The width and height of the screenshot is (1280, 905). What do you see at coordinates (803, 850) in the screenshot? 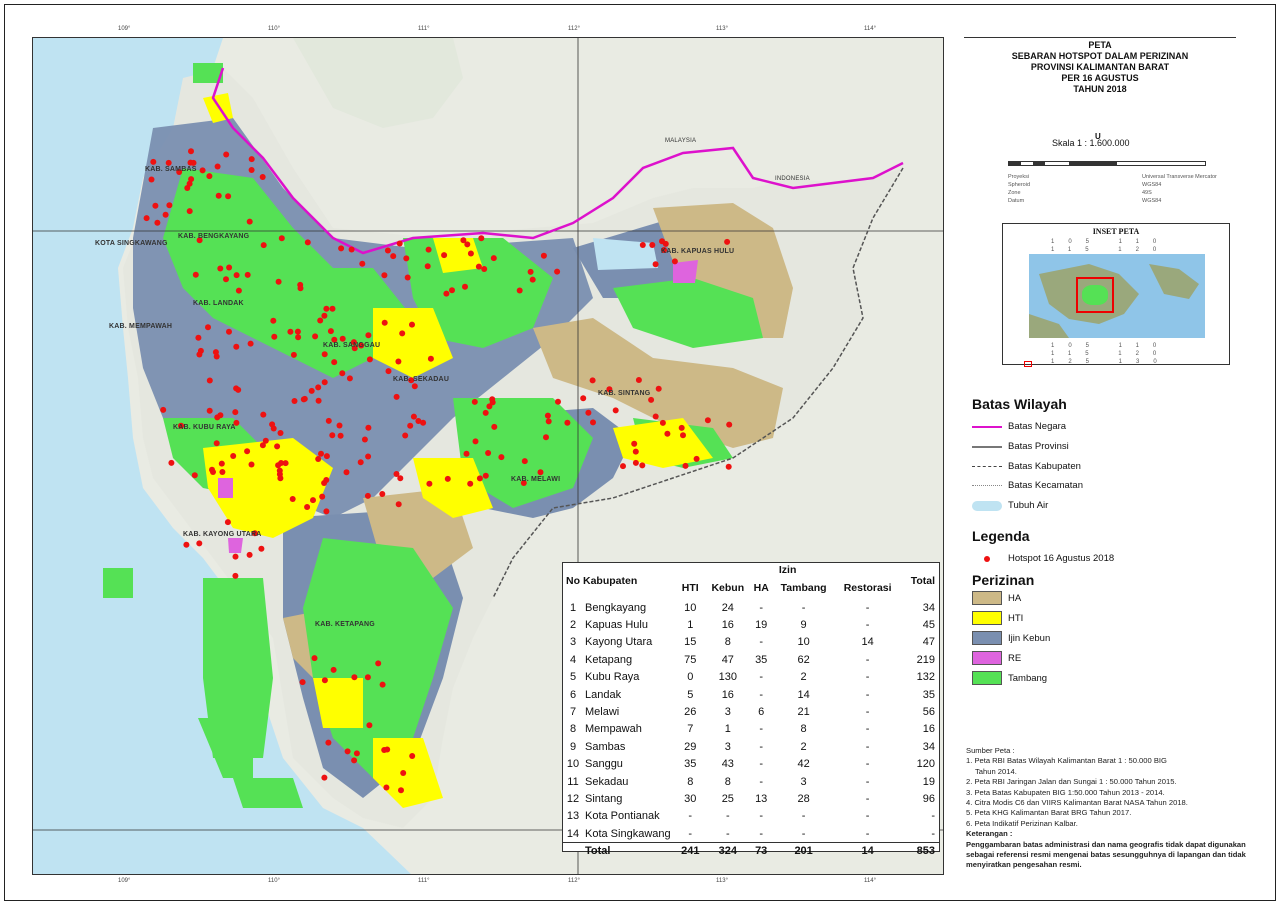
I see `total-cell-tambang: 201` at bounding box center [803, 850].